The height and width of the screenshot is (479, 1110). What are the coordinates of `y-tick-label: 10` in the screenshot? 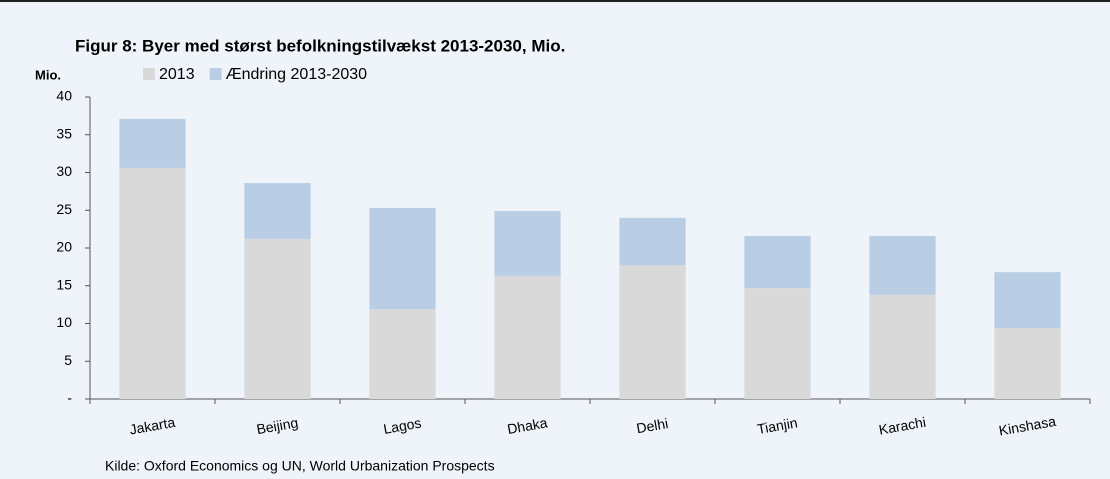 It's located at (64, 322).